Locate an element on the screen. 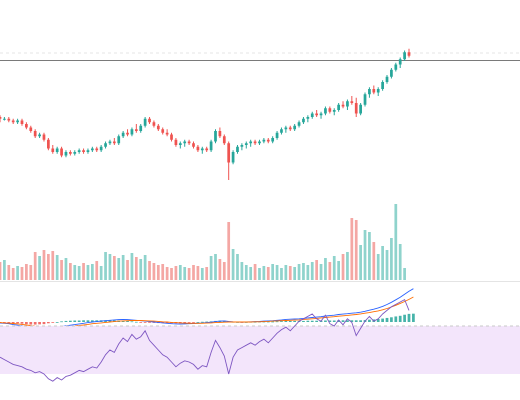 The width and height of the screenshot is (520, 400). volume-series is located at coordinates (203, 242).